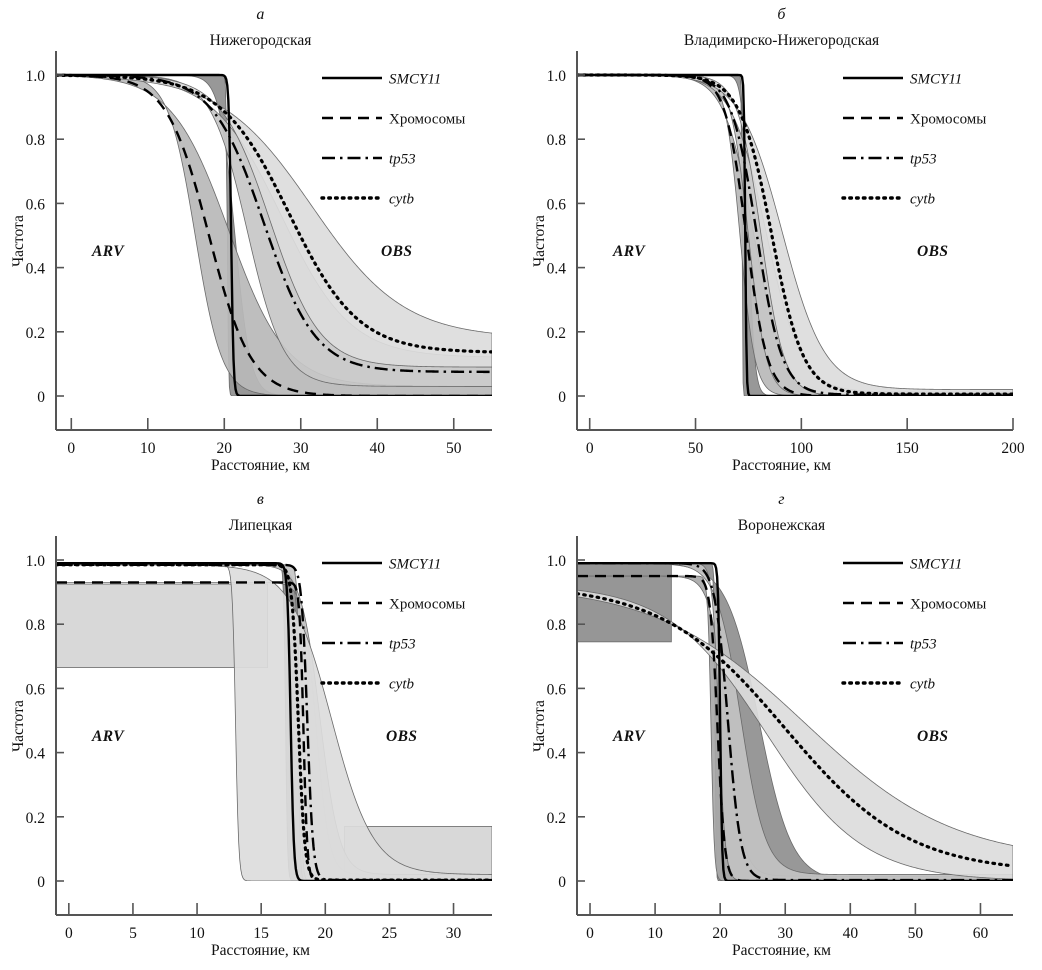  I want to click on panel-b-y-axis-label: Частота, so click(539, 241).